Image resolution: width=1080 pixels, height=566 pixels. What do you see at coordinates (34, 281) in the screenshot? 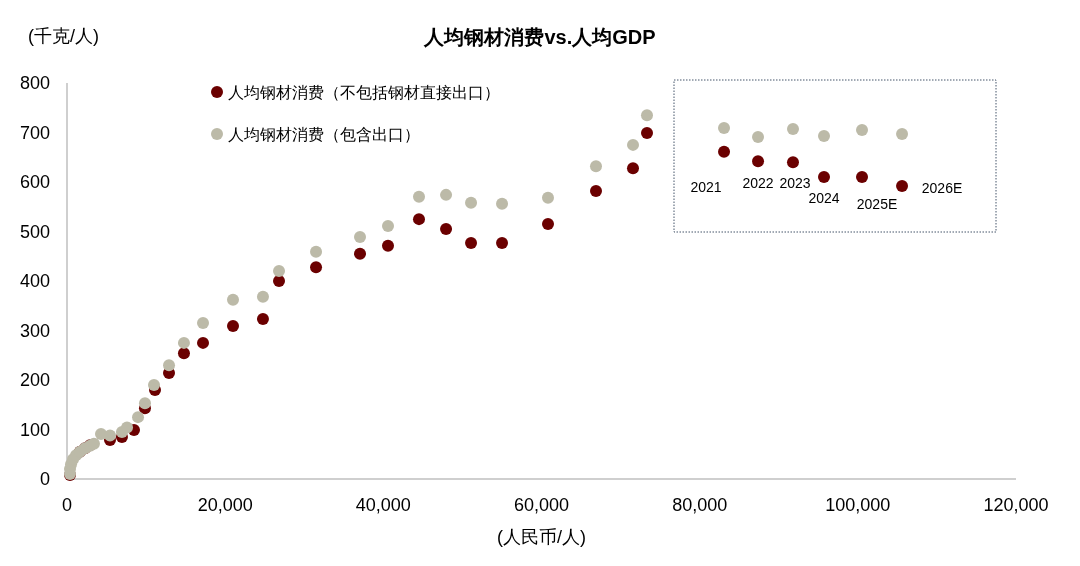
I see `y-tick-label: 400` at bounding box center [34, 281].